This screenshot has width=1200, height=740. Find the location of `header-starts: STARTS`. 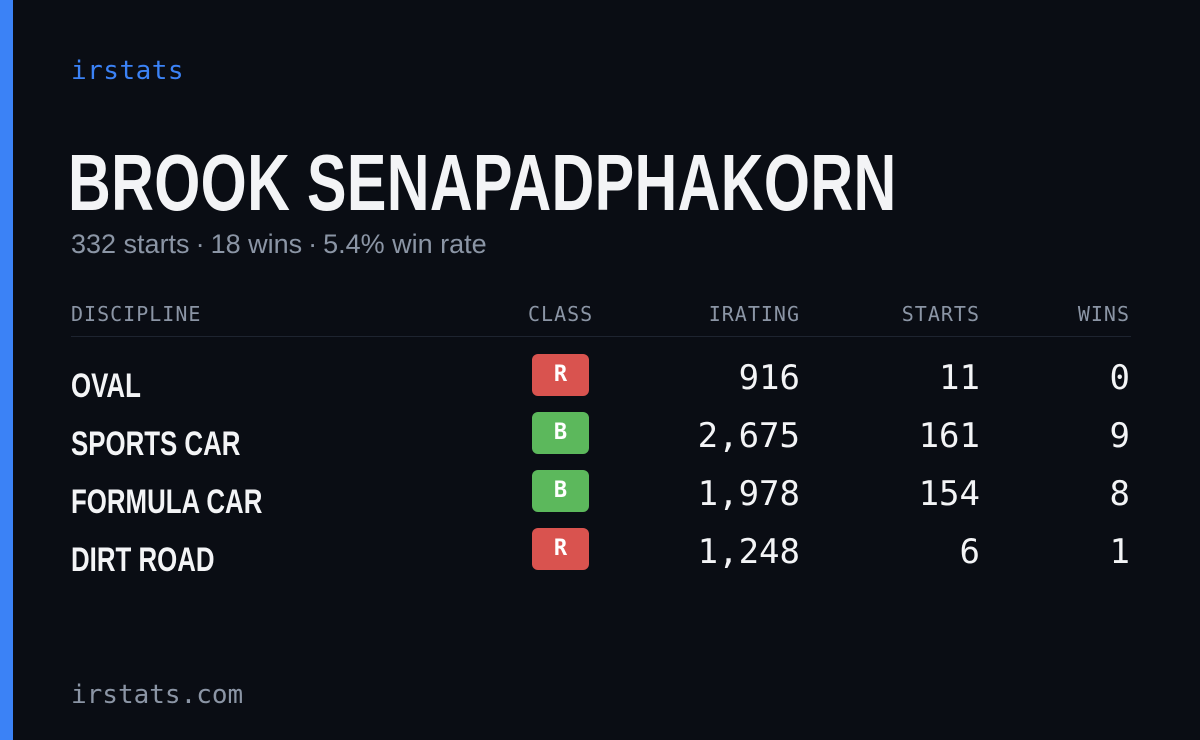

header-starts: STARTS is located at coordinates (940, 314).